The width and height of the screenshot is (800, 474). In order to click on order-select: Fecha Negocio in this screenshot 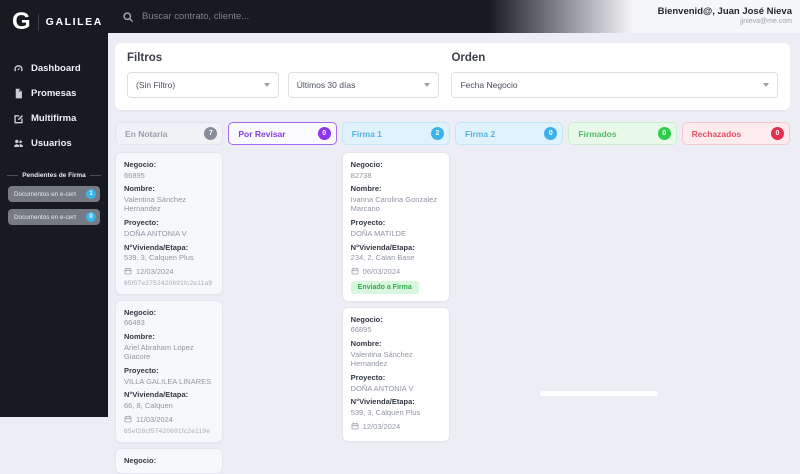, I will do `click(614, 85)`.